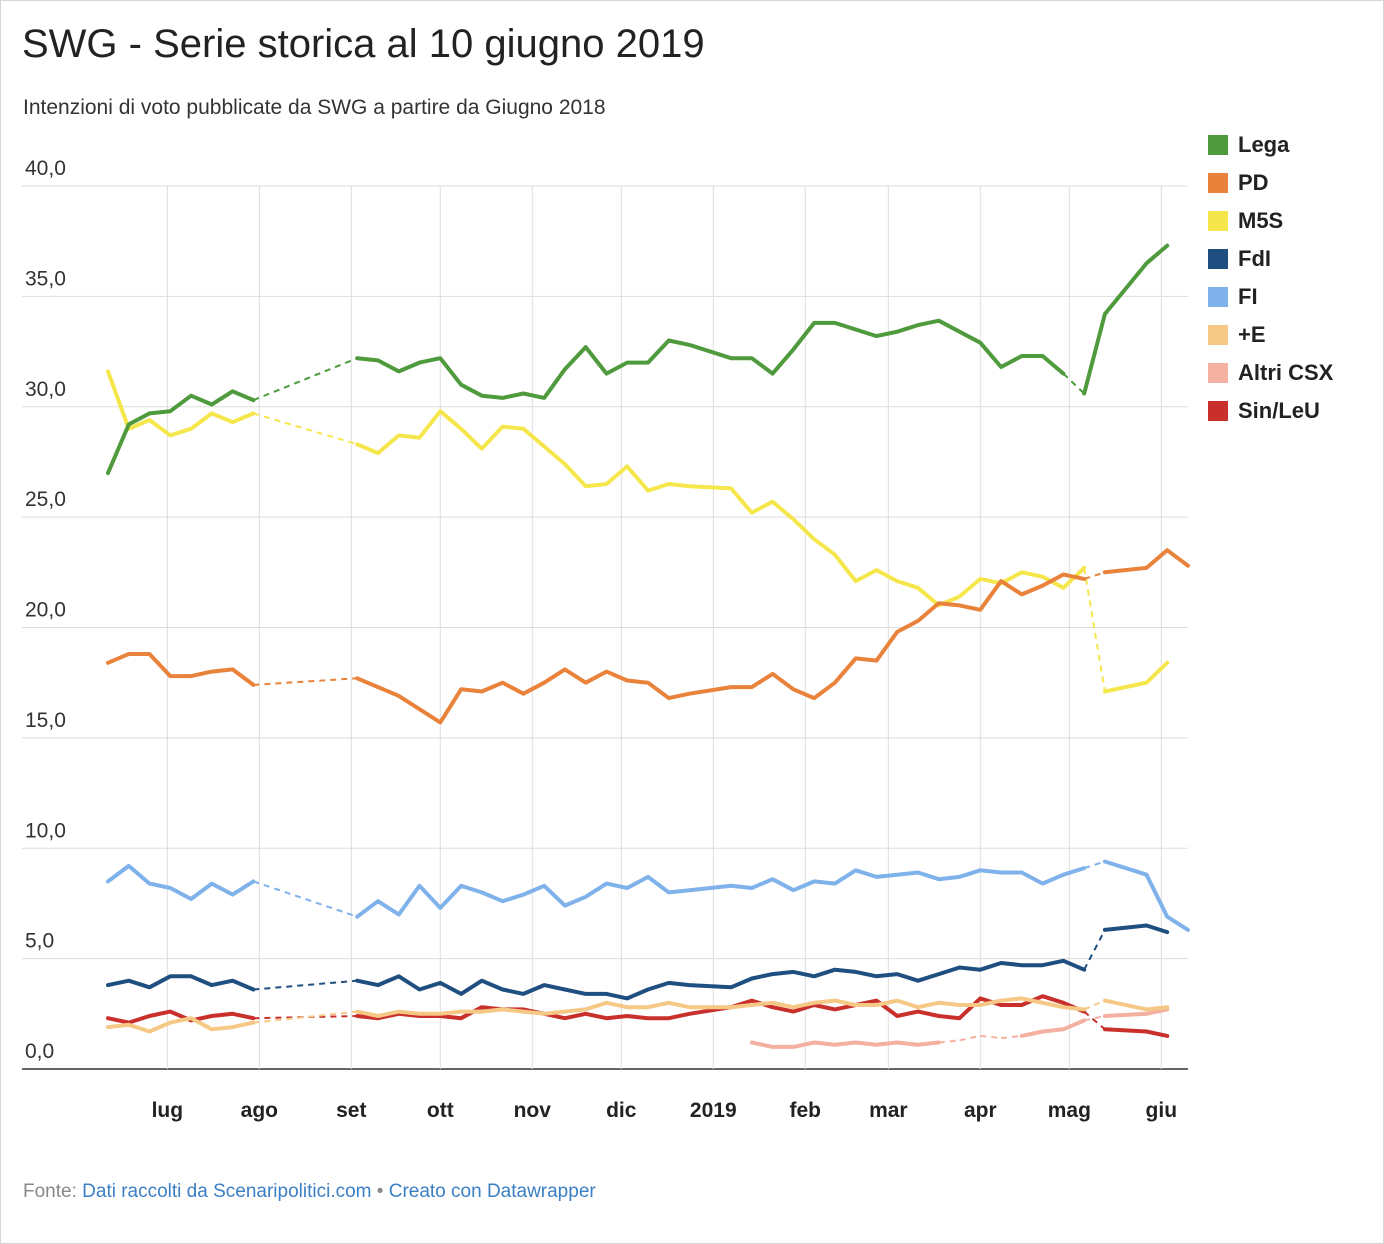  I want to click on y-tick-label: 20,0, so click(45, 610).